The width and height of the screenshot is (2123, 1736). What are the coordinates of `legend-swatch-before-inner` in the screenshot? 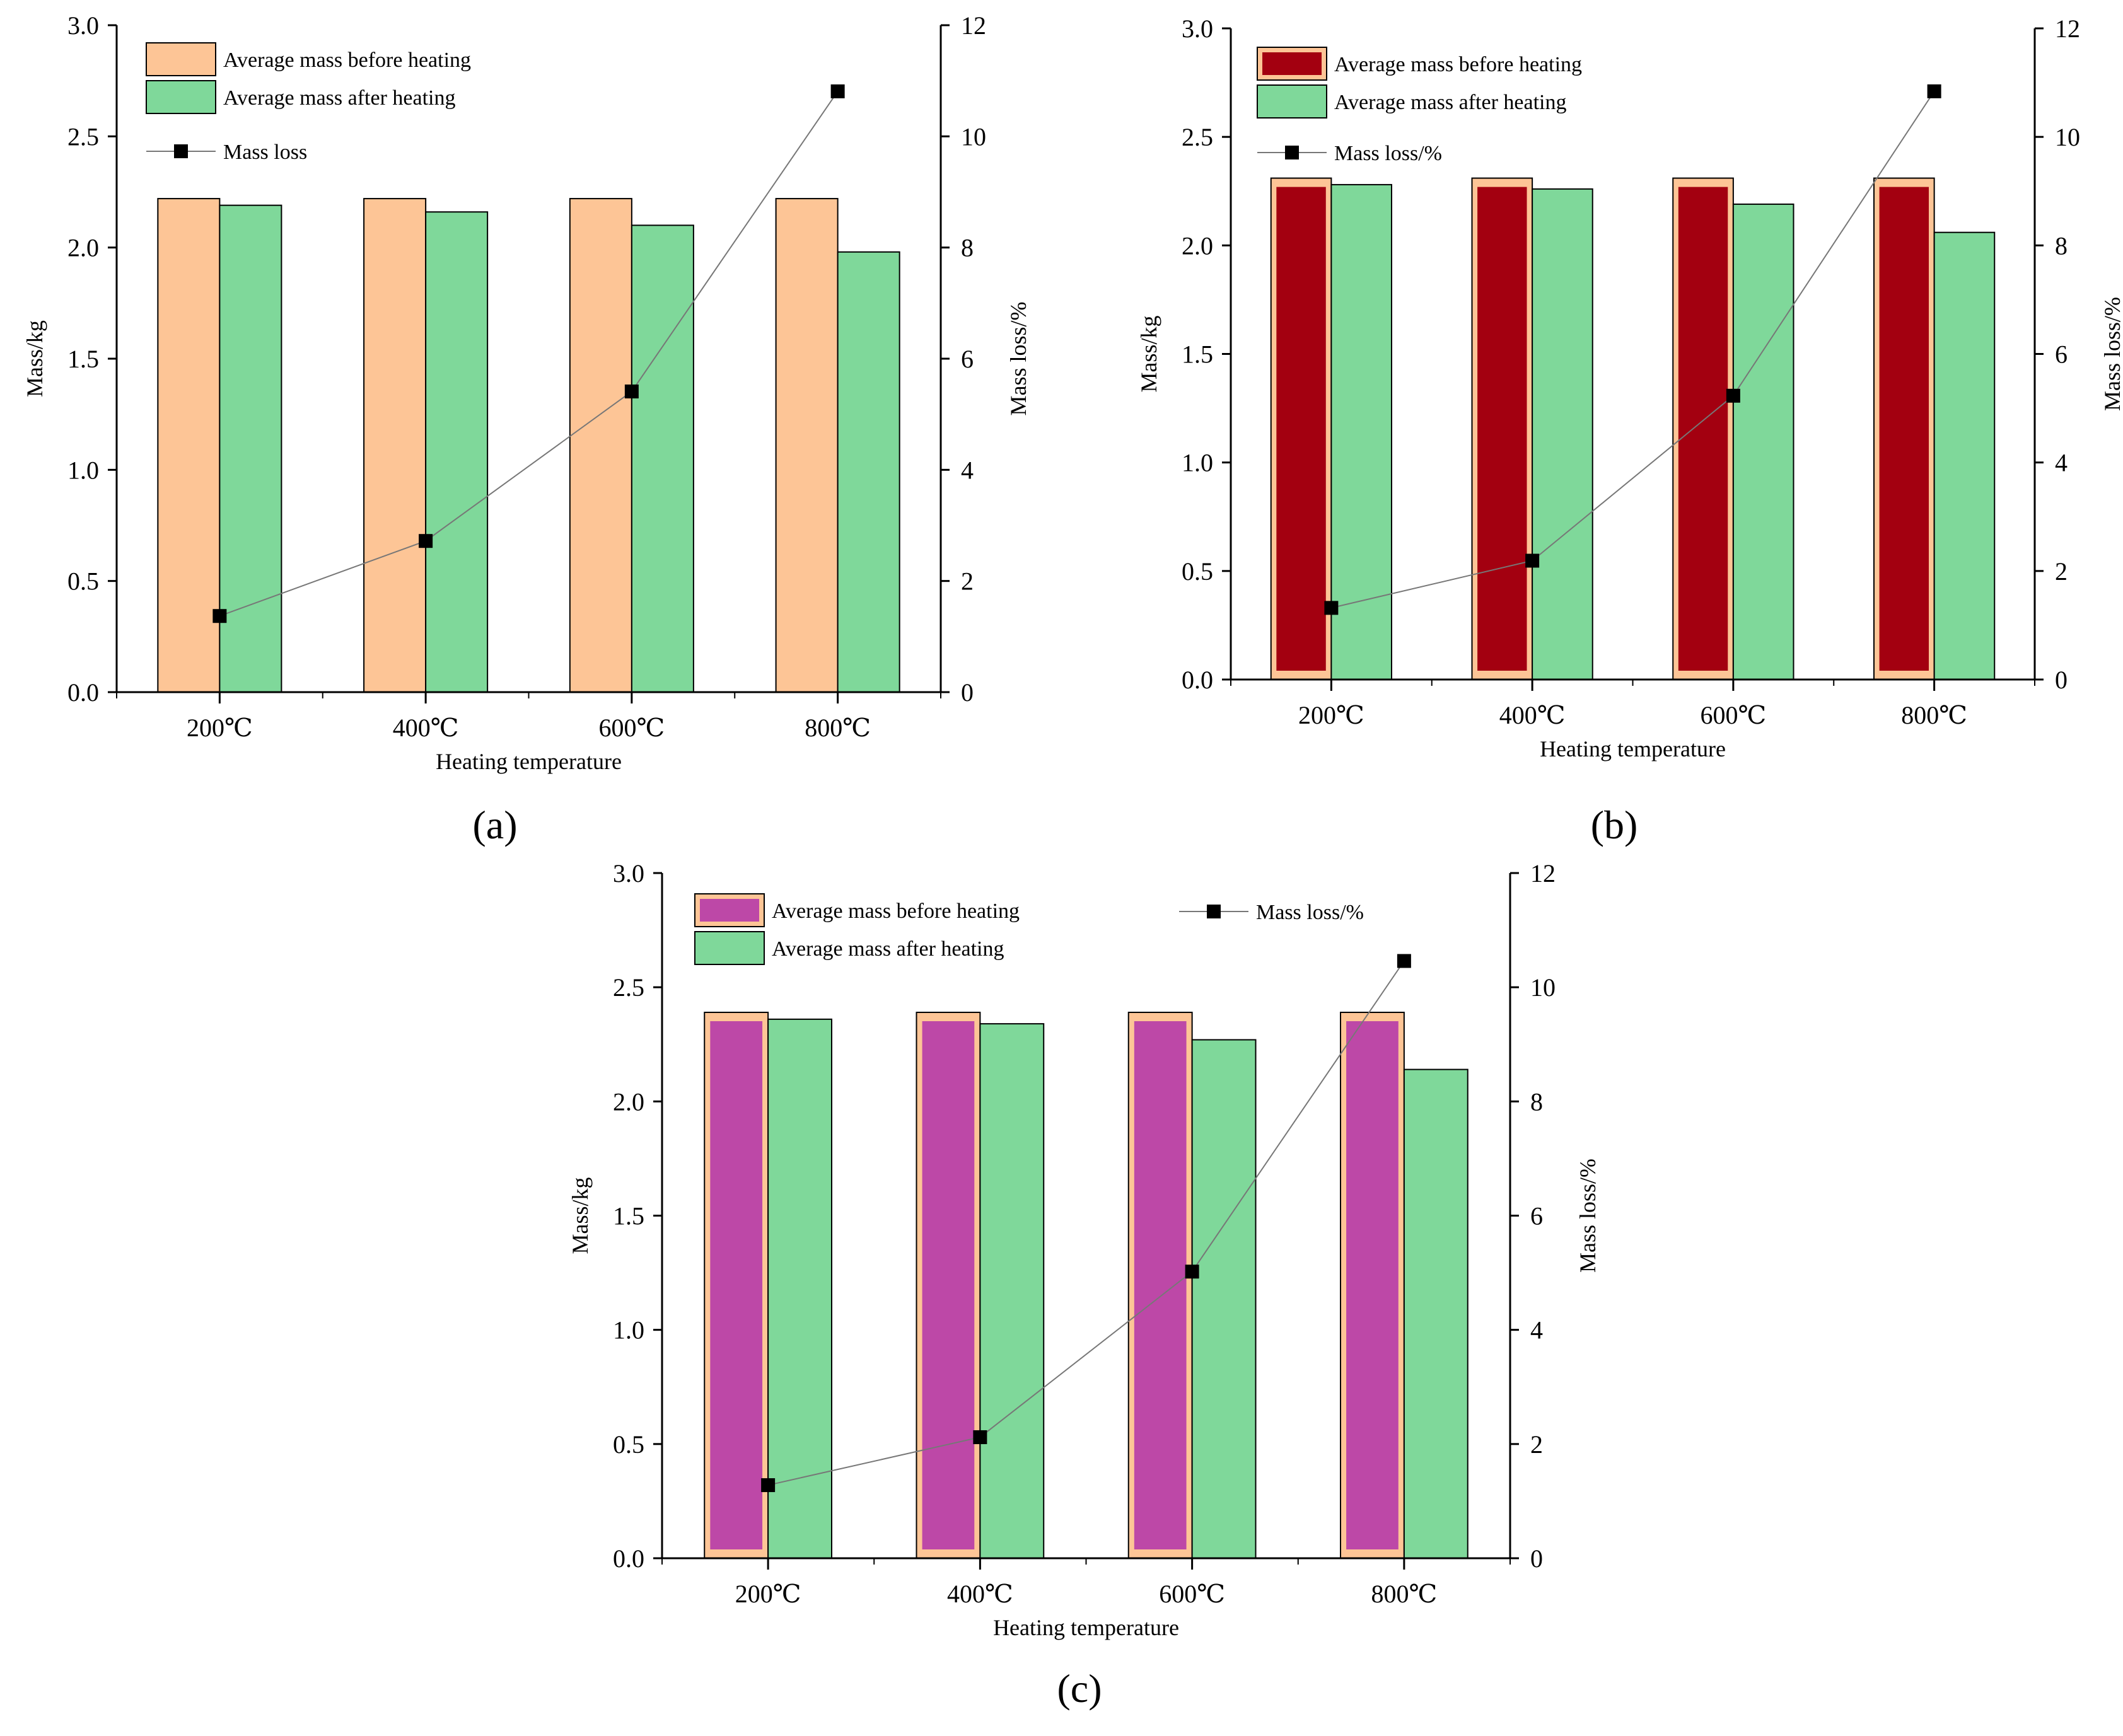 It's located at (729, 910).